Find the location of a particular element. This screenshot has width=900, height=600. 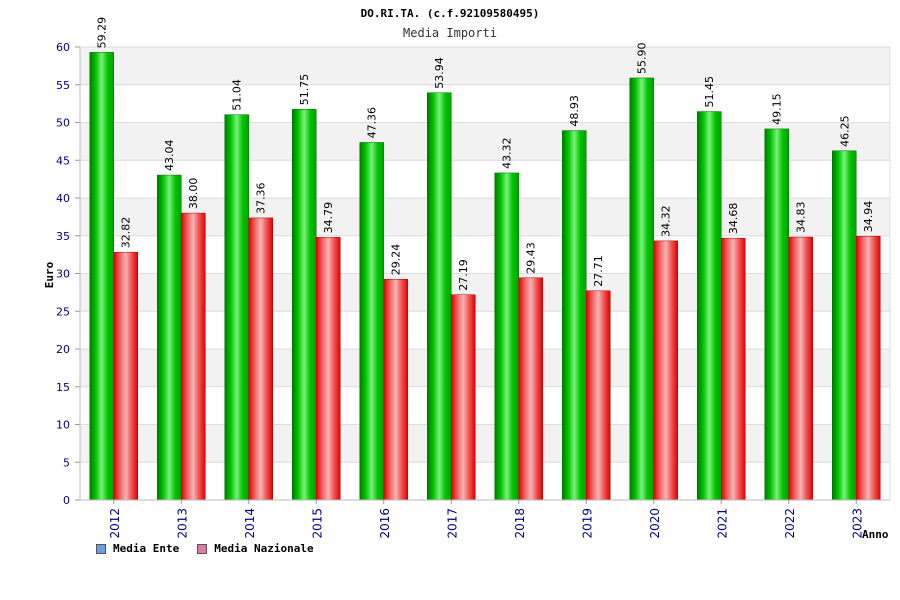

bar-media-ente-2022 is located at coordinates (776, 314).